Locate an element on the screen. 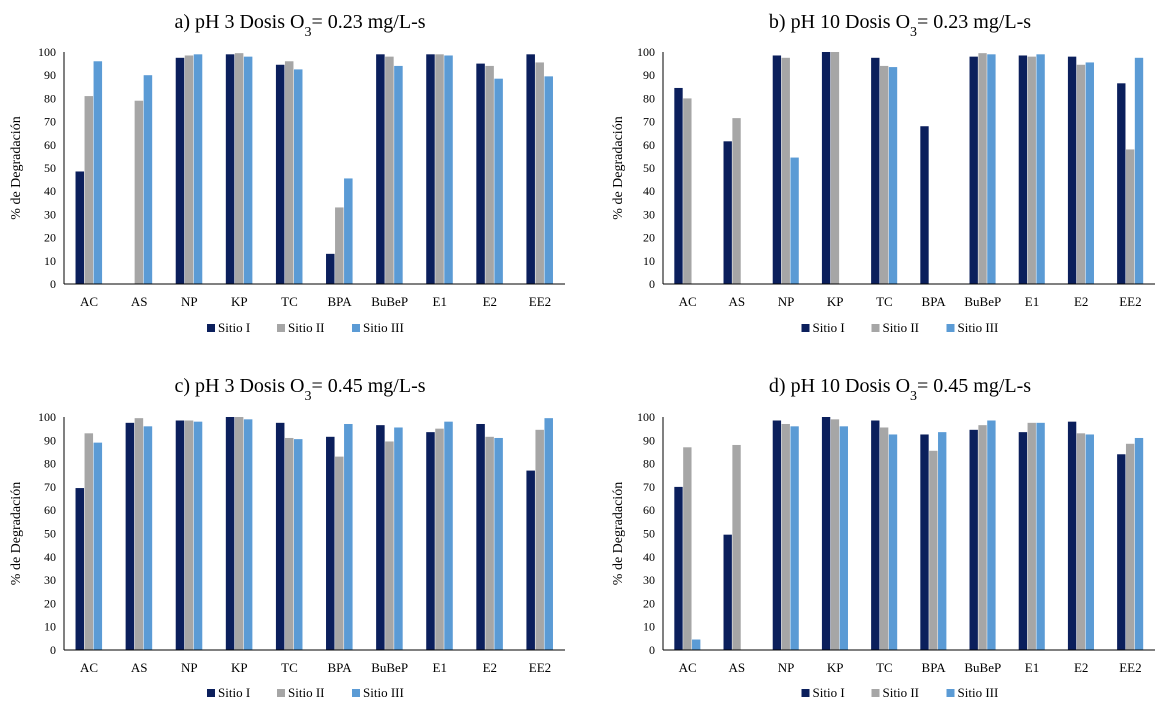  y-tick-label: 100 is located at coordinates (646, 52).